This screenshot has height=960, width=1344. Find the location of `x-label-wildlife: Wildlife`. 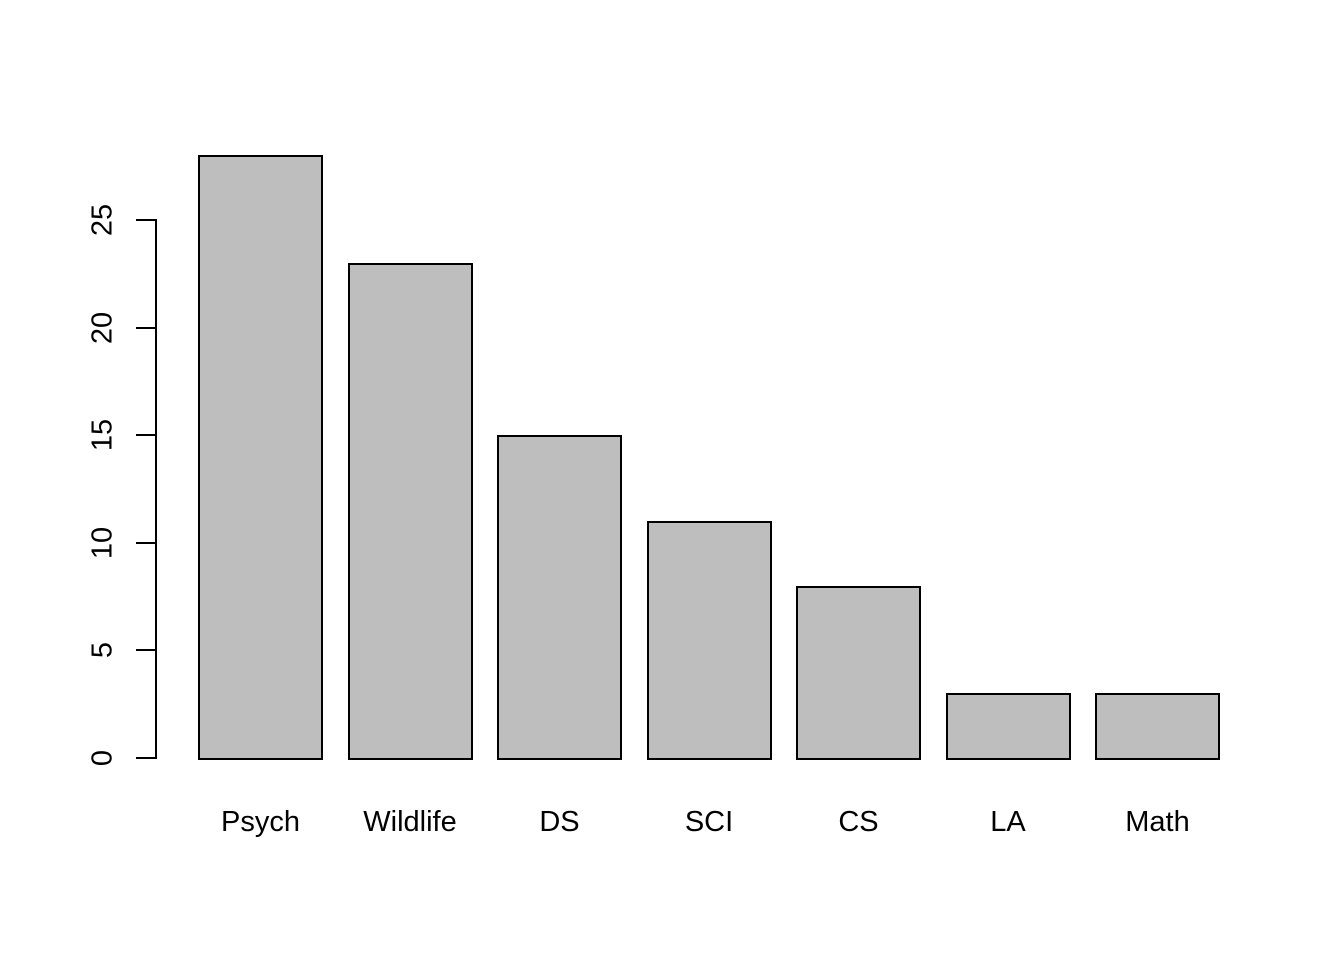

x-label-wildlife: Wildlife is located at coordinates (410, 822).